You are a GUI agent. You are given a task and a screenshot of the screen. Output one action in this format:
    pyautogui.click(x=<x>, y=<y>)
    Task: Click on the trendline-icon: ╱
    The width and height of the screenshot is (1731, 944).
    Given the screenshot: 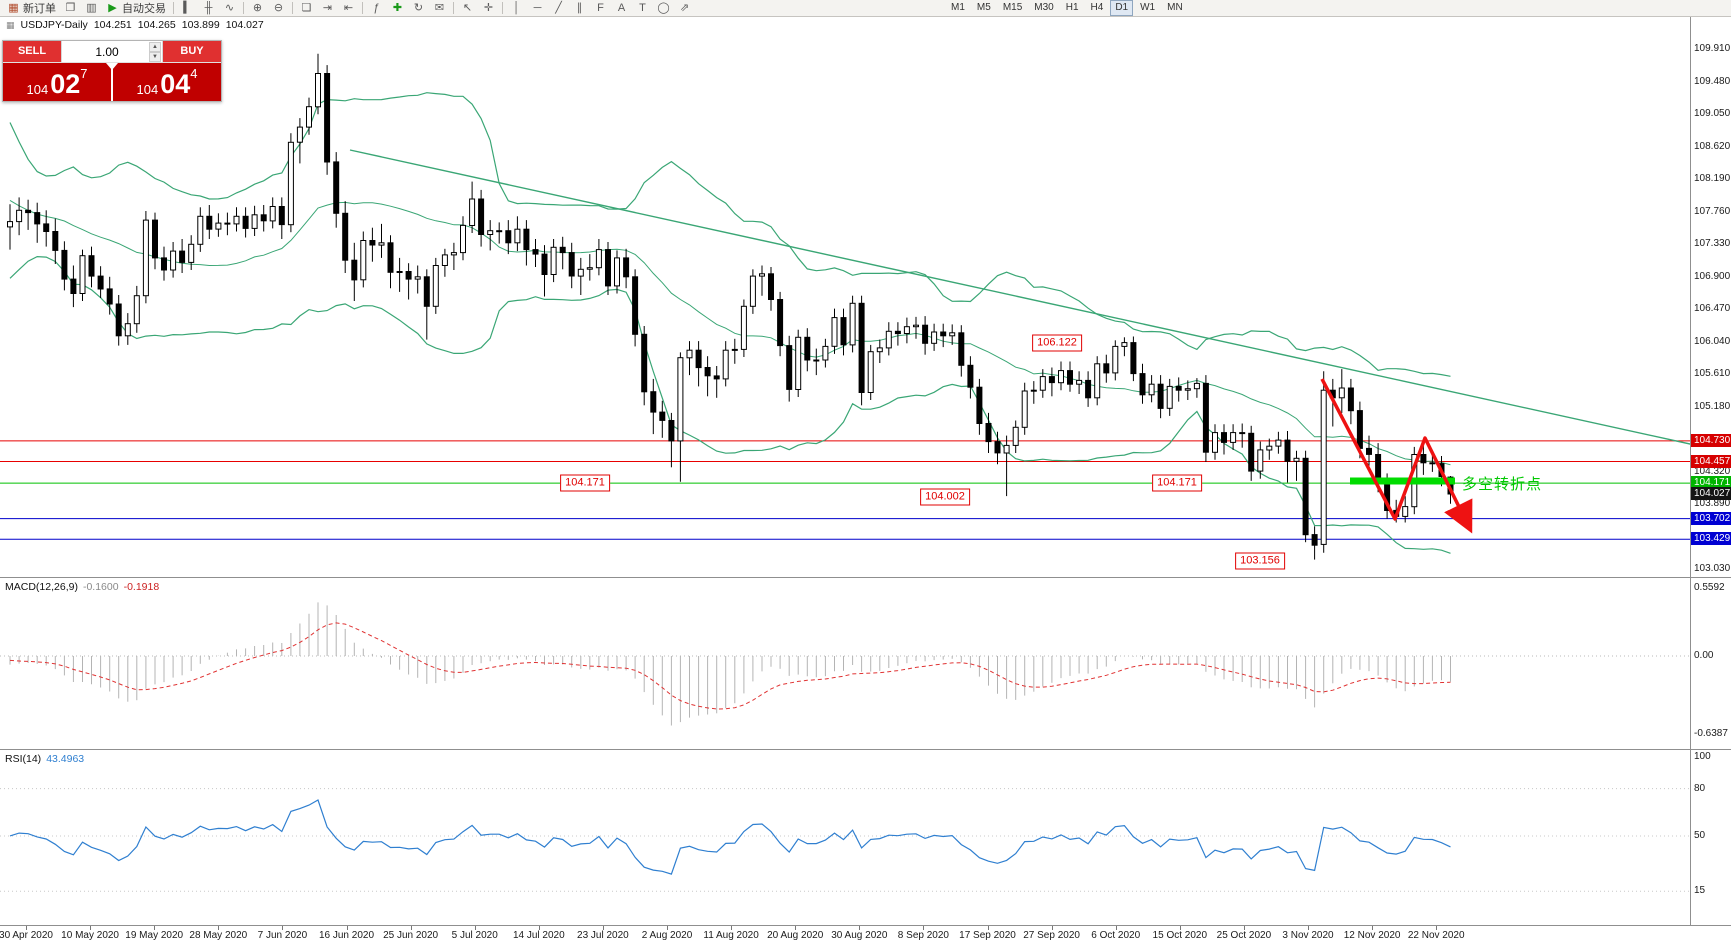 What is the action you would take?
    pyautogui.click(x=558, y=7)
    